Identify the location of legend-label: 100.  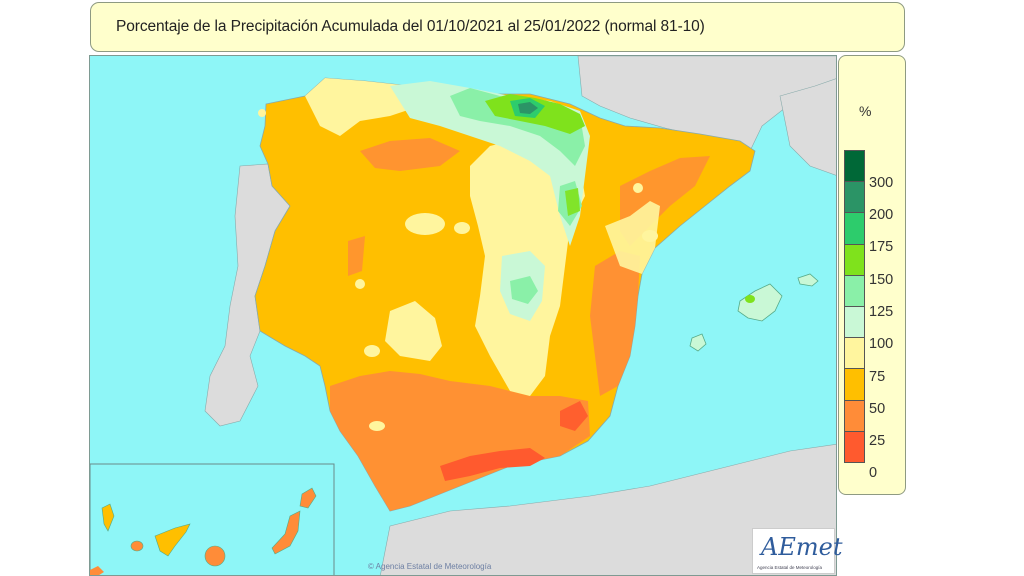
(881, 344).